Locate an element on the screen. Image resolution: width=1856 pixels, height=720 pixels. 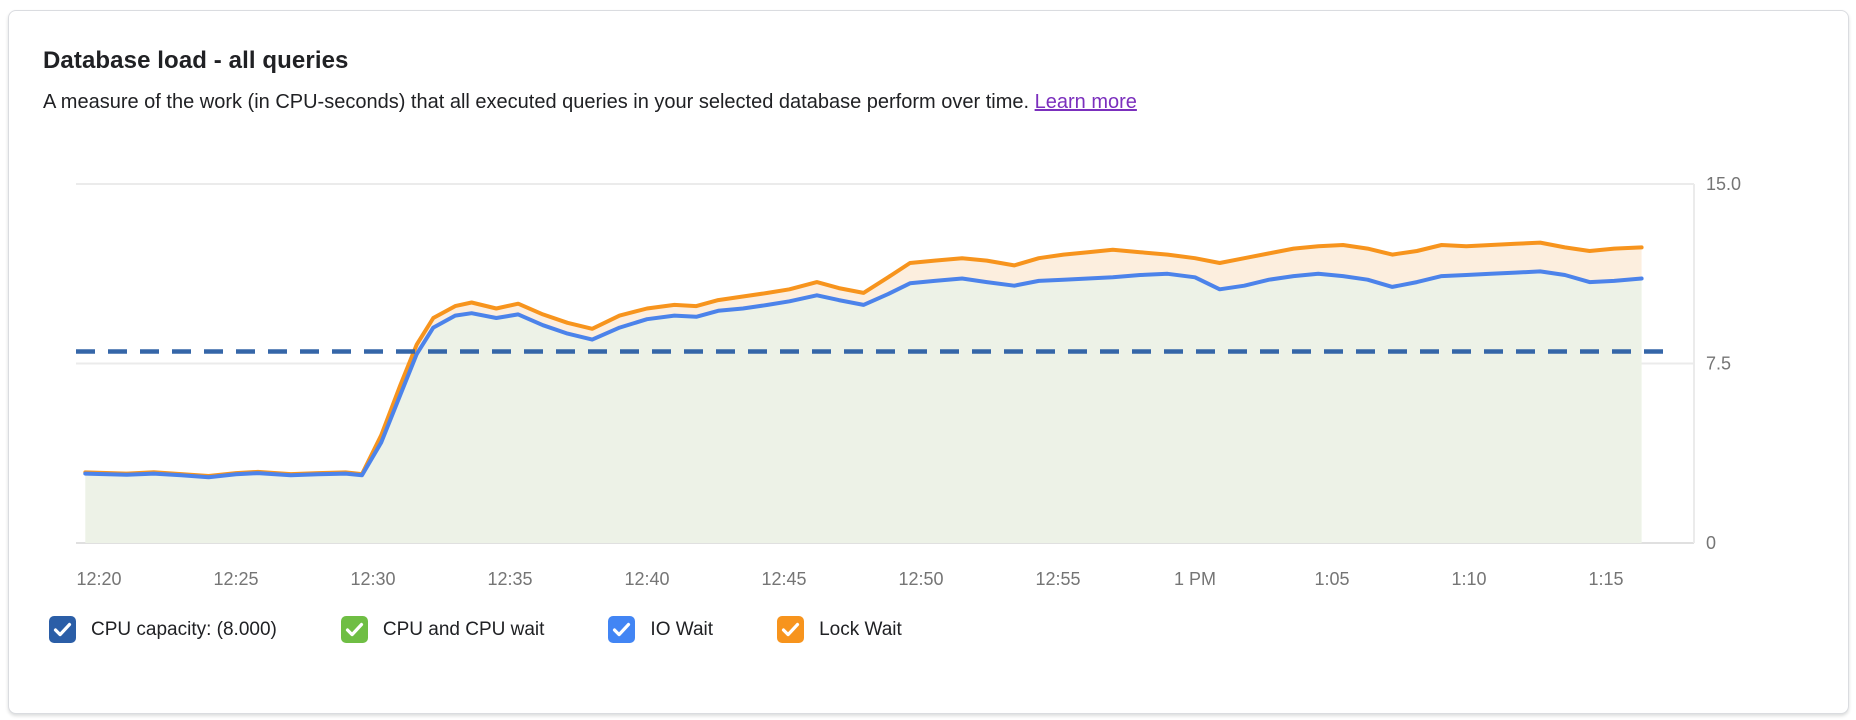
legend-label: CPU and CPU wait is located at coordinates (463, 629).